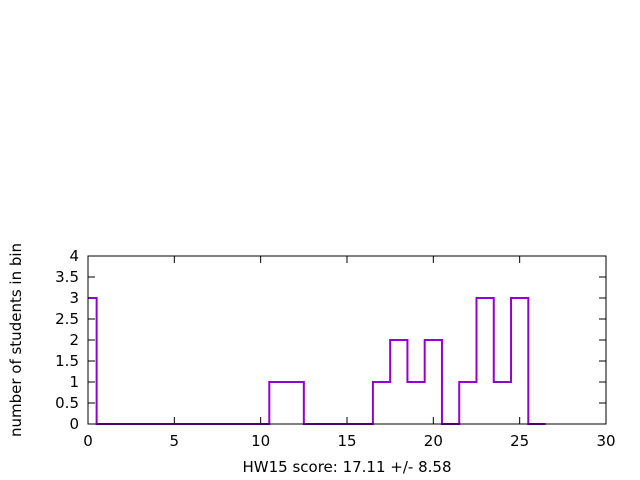 This screenshot has height=480, width=640. What do you see at coordinates (67, 403) in the screenshot?
I see `y-tick-label: 0.5` at bounding box center [67, 403].